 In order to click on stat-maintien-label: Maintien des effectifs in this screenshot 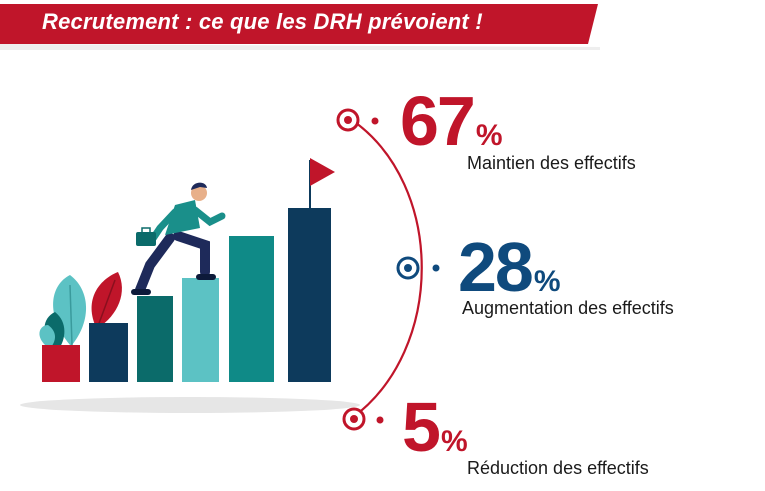, I will do `click(551, 163)`.